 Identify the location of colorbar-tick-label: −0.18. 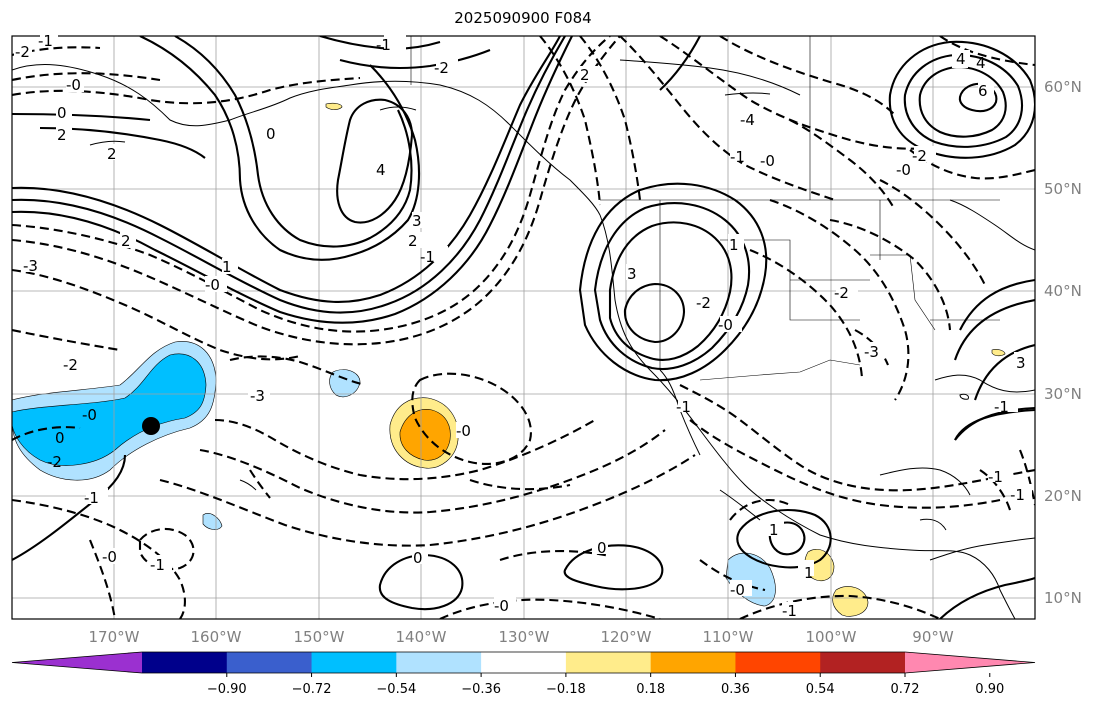
(566, 689).